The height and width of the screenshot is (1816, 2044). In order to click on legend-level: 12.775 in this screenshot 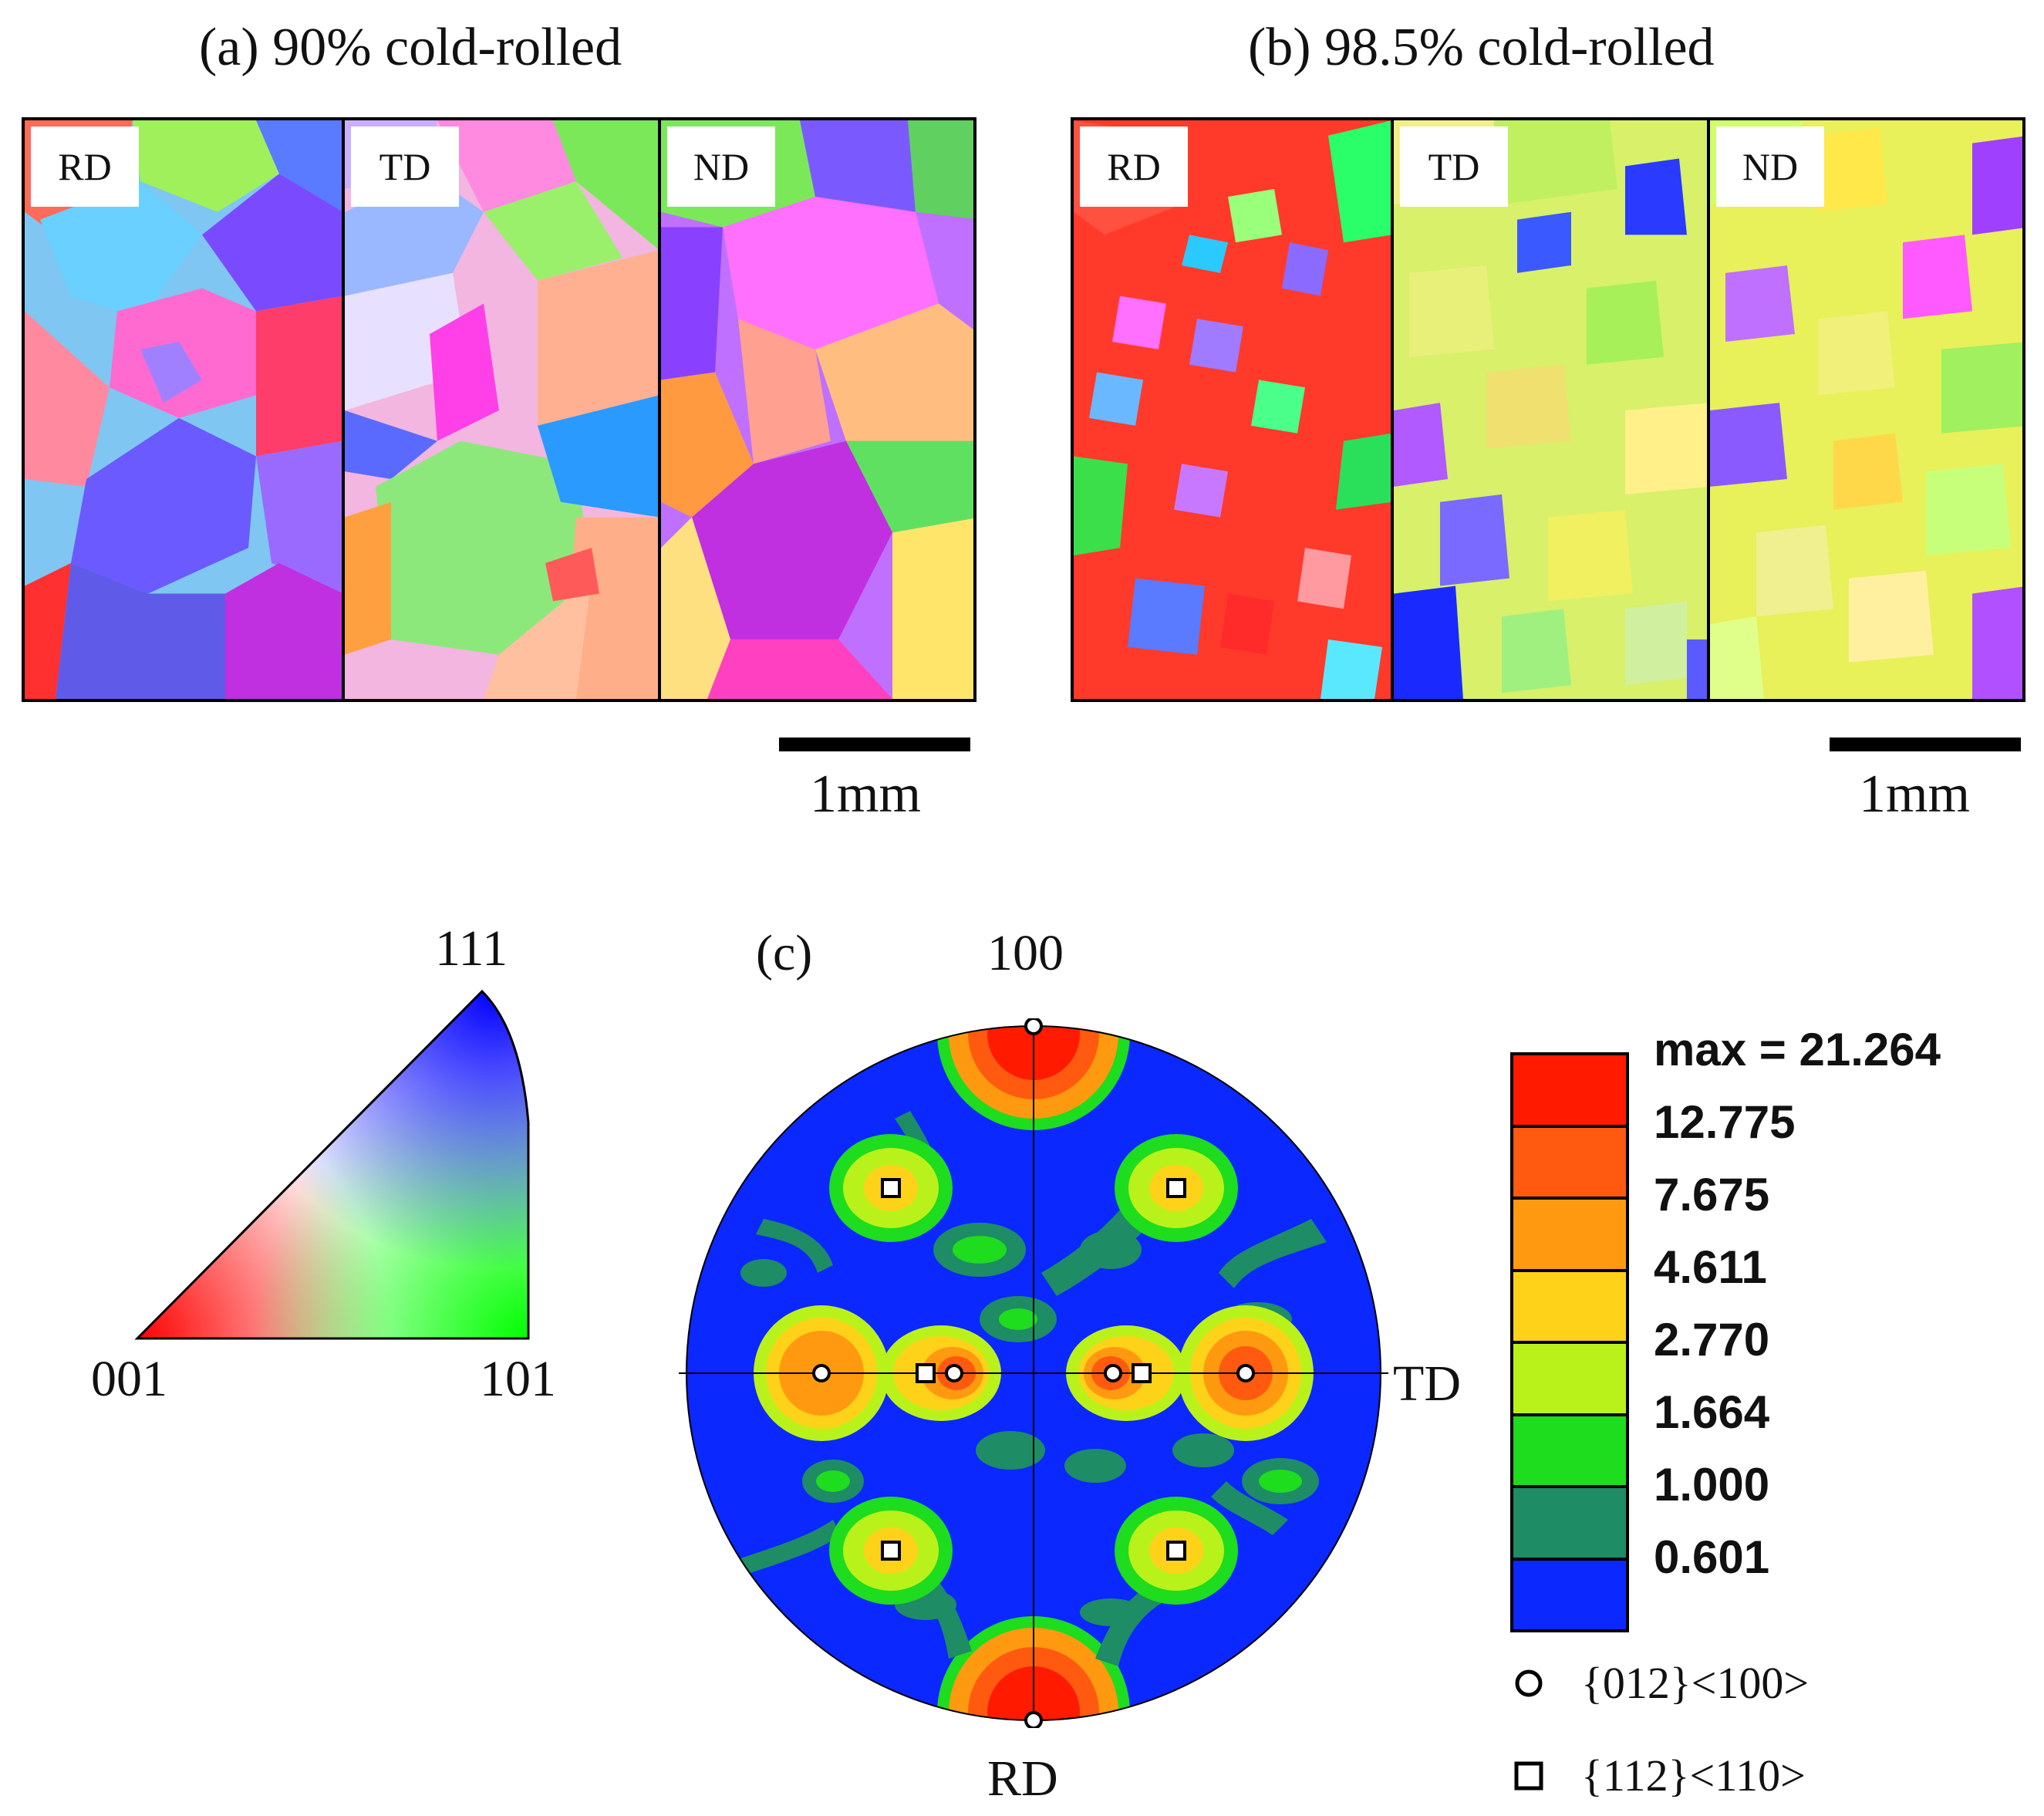, I will do `click(1725, 1122)`.